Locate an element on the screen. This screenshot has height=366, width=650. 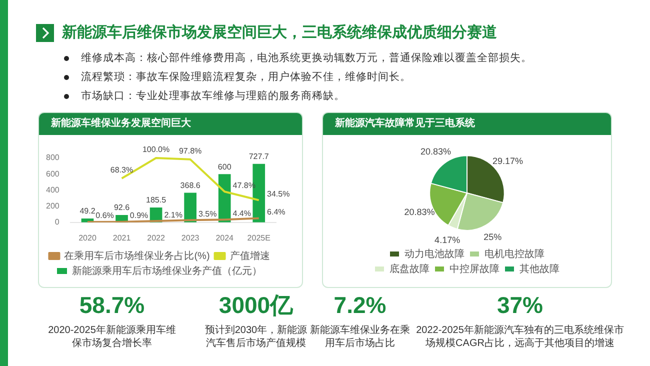
data-label: 0.9% is located at coordinates (139, 215).